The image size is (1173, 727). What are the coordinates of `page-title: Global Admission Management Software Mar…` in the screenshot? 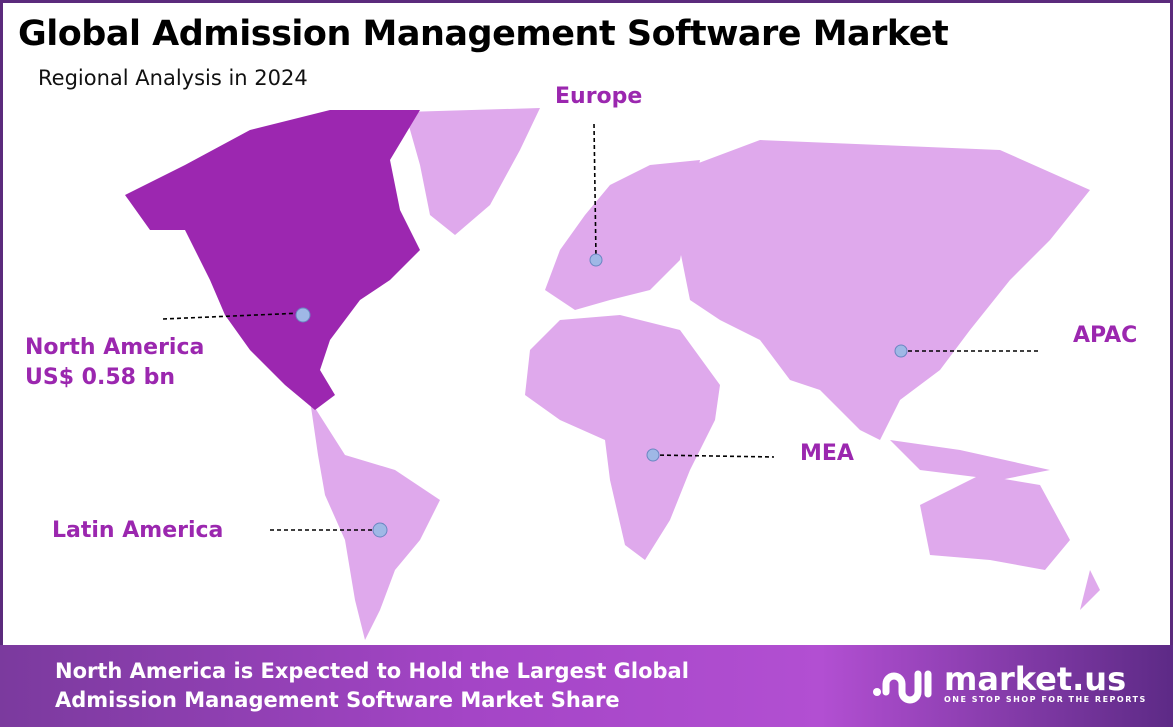 It's located at (483, 34).